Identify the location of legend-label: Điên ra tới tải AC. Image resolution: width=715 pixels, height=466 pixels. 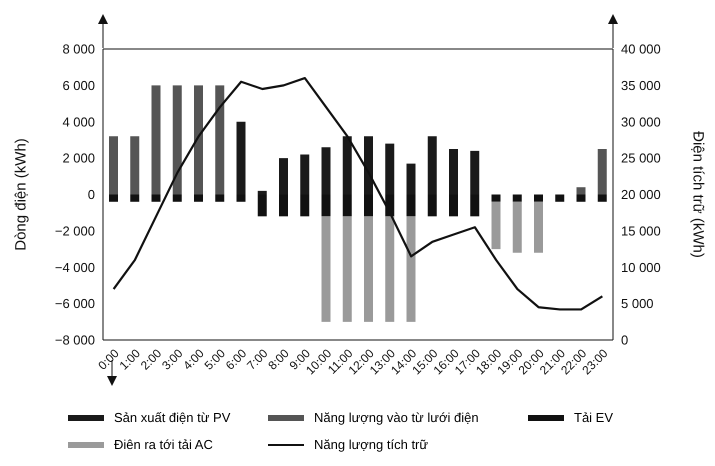
(163, 444).